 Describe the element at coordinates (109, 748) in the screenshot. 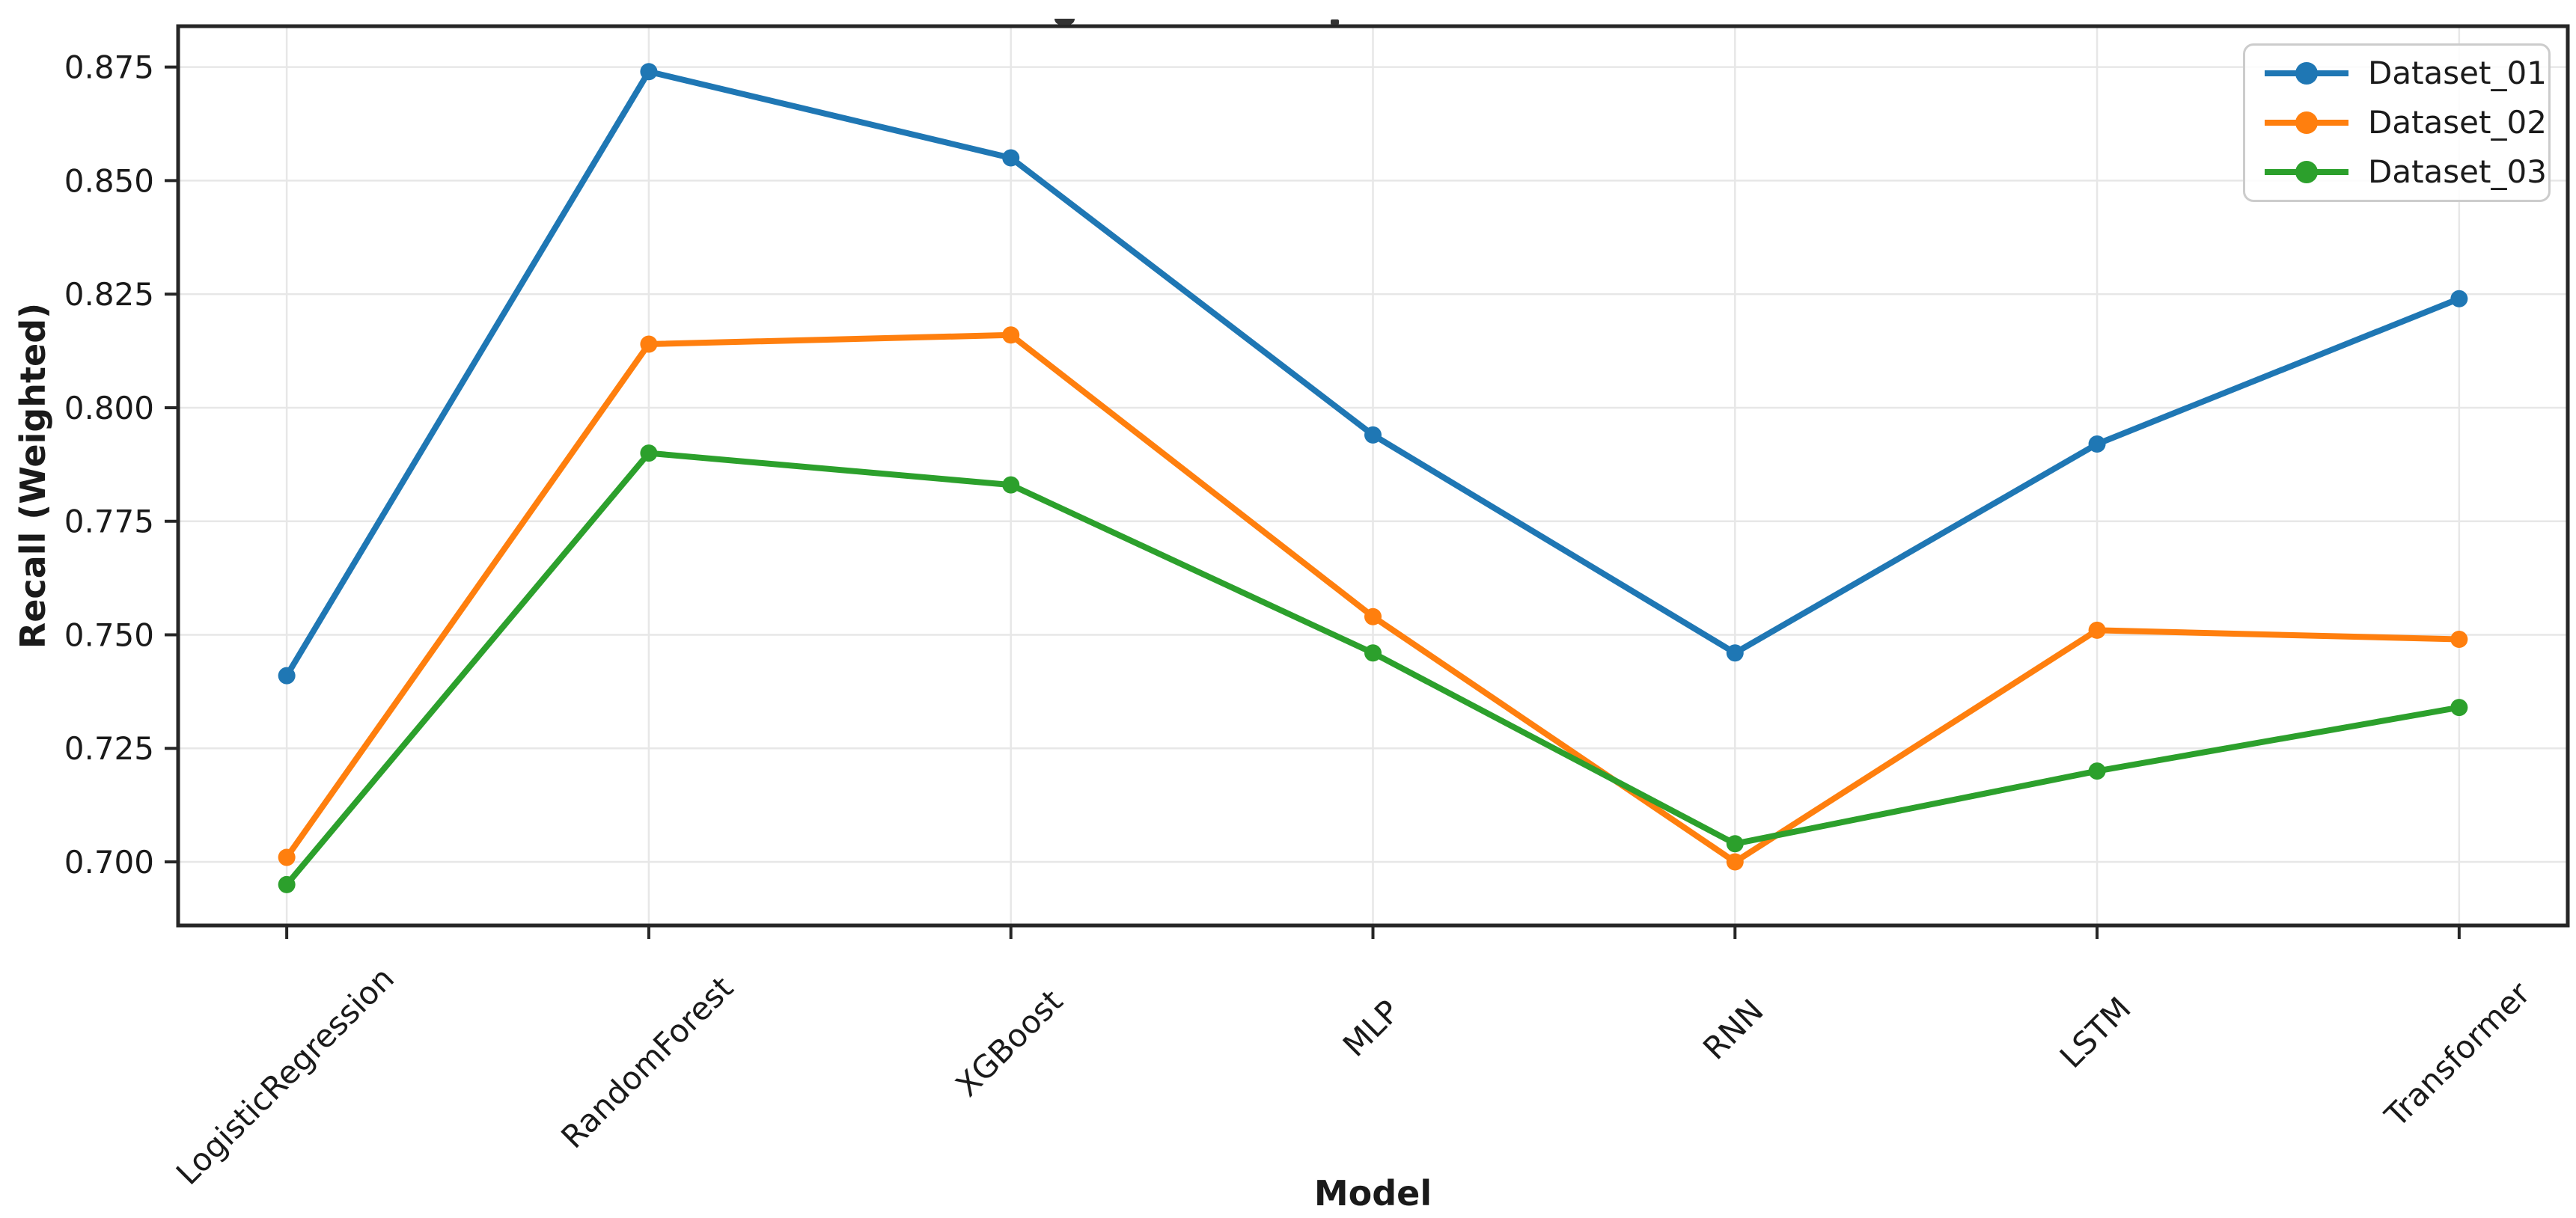

I see `y-tick-label: 0.725` at that location.